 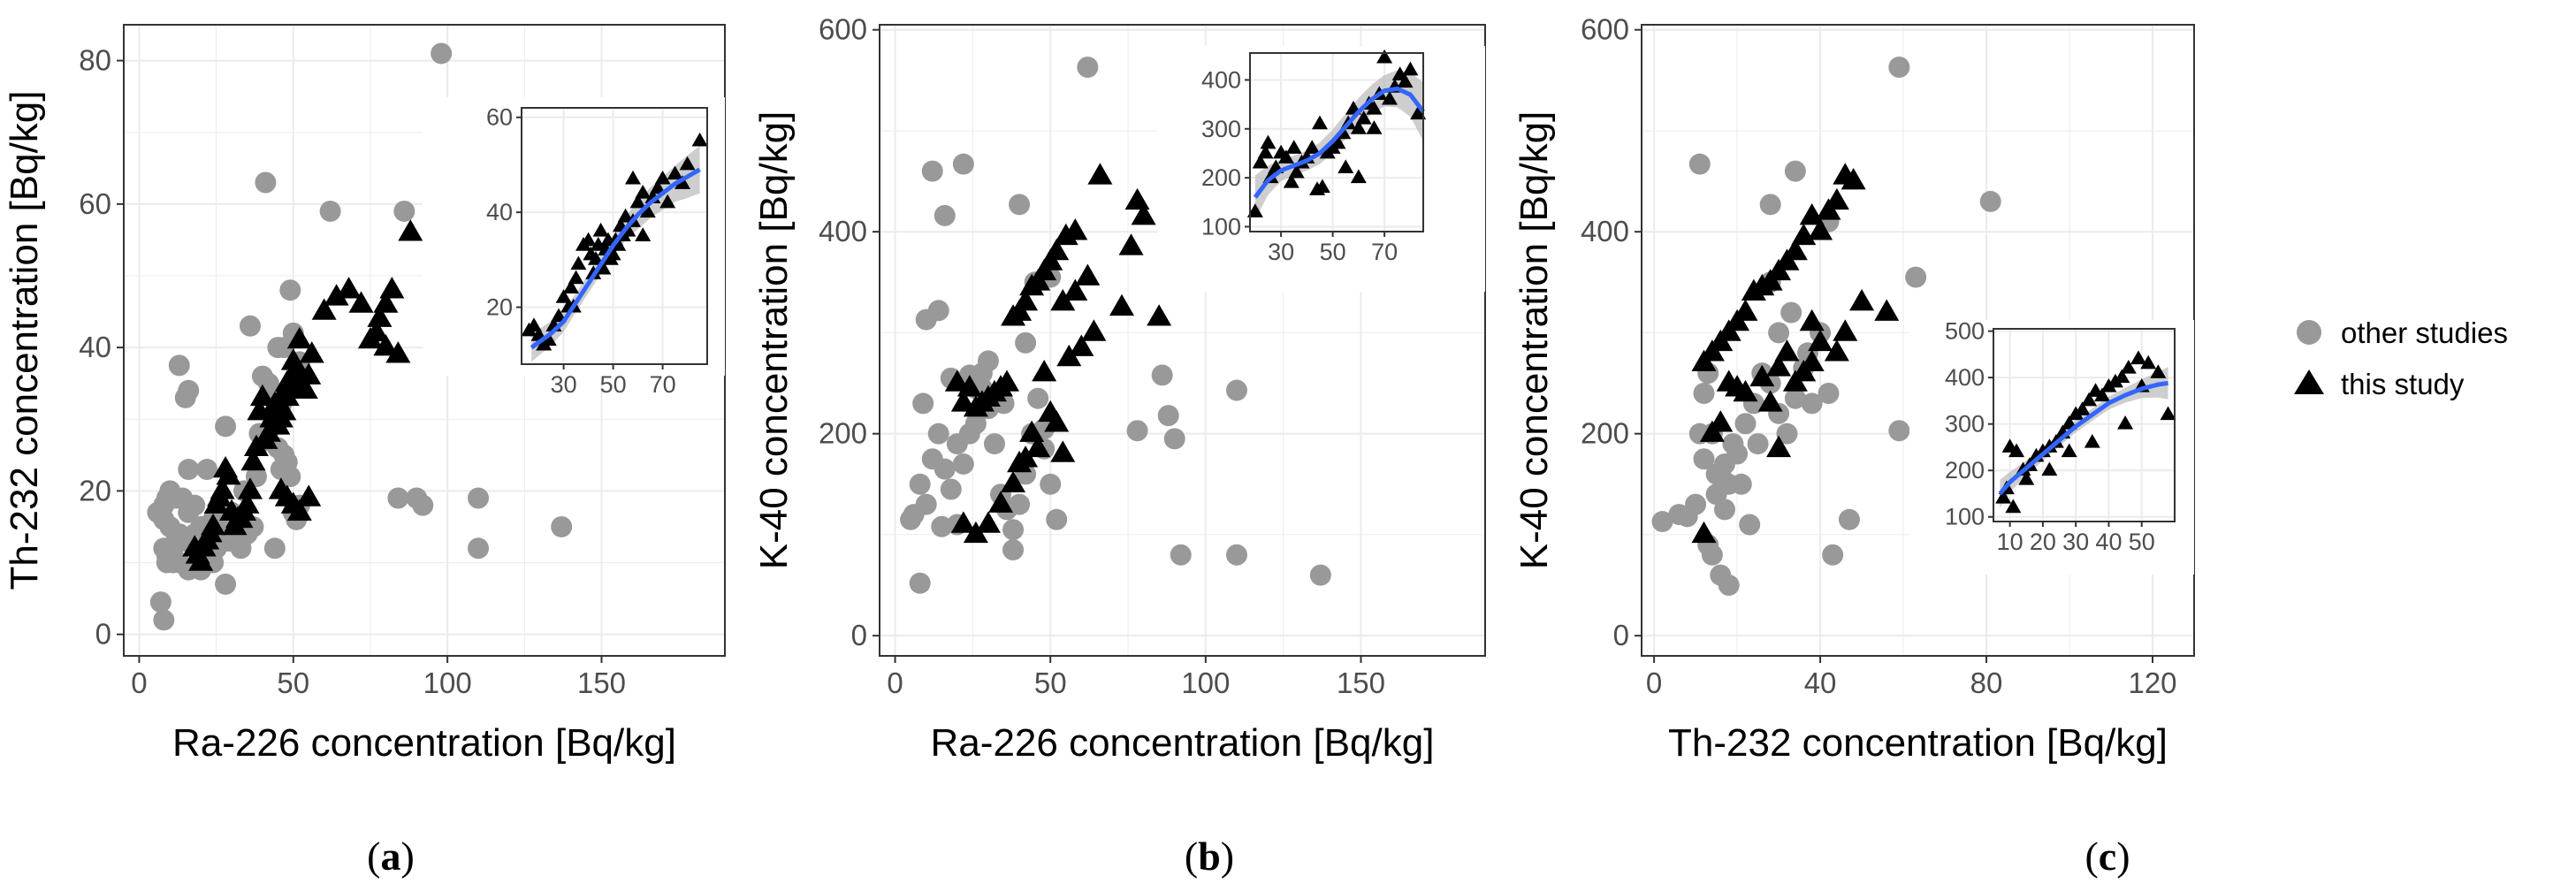 What do you see at coordinates (1918, 743) in the screenshot?
I see `x-axis-title: Th-232 concentration [Bq/kg]` at bounding box center [1918, 743].